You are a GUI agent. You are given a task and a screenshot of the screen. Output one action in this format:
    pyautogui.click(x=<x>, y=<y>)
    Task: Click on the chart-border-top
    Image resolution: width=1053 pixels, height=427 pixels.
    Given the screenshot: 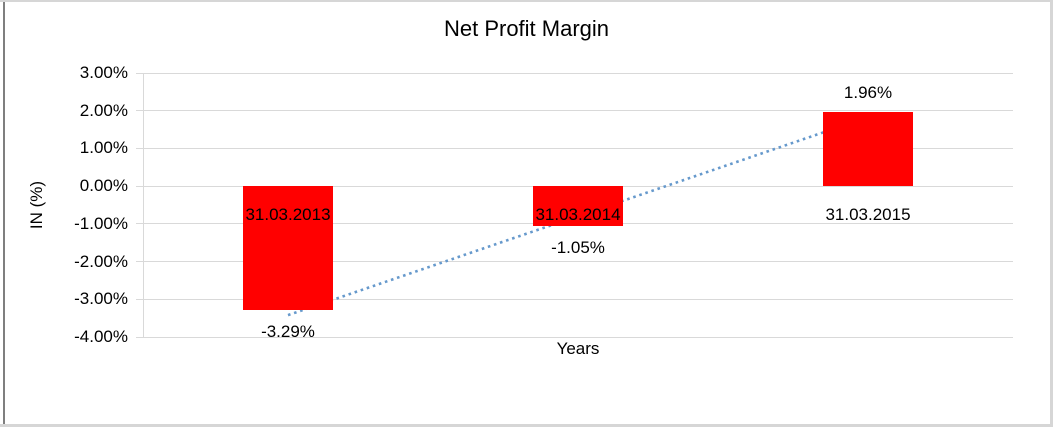 What is the action you would take?
    pyautogui.click(x=526, y=1)
    